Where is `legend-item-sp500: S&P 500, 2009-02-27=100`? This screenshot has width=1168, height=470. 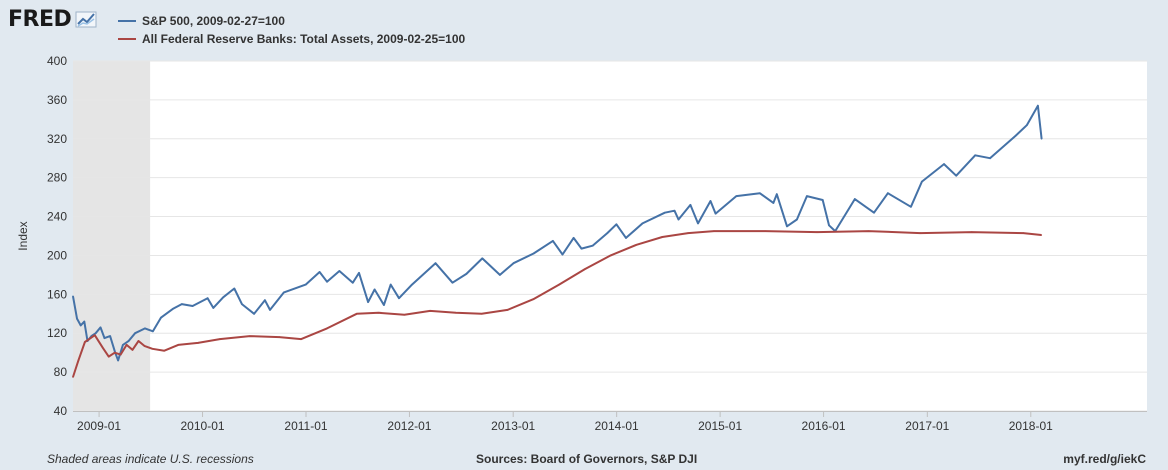 legend-item-sp500: S&P 500, 2009-02-27=100 is located at coordinates (291, 21).